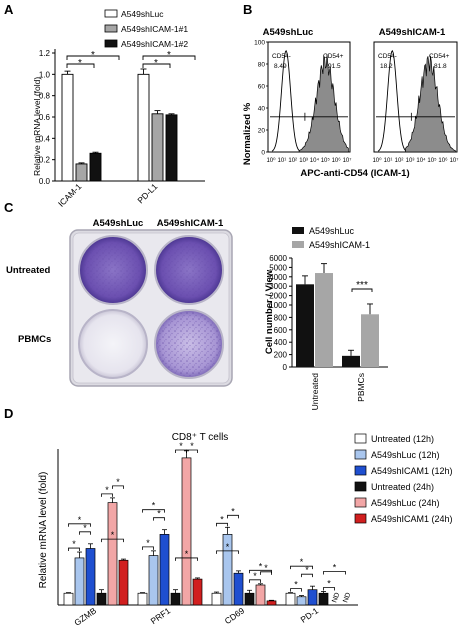 This screenshot has width=474, height=631. I want to click on panel-label-c: C, so click(9, 207).